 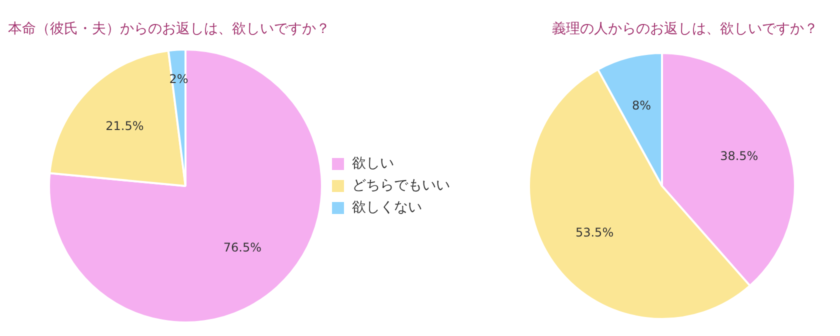 What do you see at coordinates (685, 29) in the screenshot?
I see `chart-title: 義理の人からのお返しは、欲しいですか？` at bounding box center [685, 29].